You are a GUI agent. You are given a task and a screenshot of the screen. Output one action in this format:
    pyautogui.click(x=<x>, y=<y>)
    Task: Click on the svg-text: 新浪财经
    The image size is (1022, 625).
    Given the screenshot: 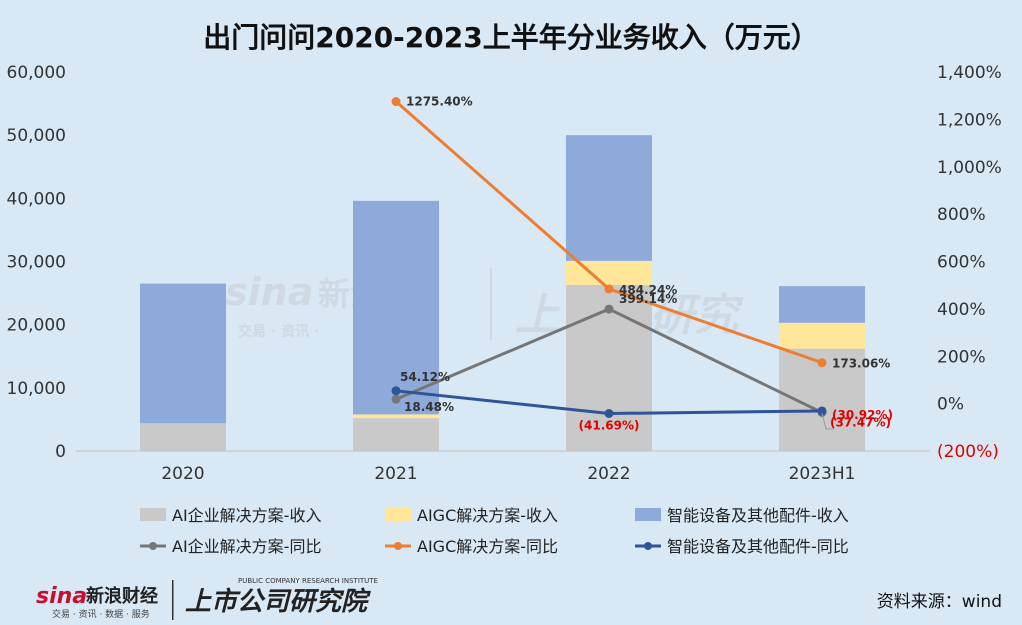 What is the action you would take?
    pyautogui.click(x=122, y=596)
    